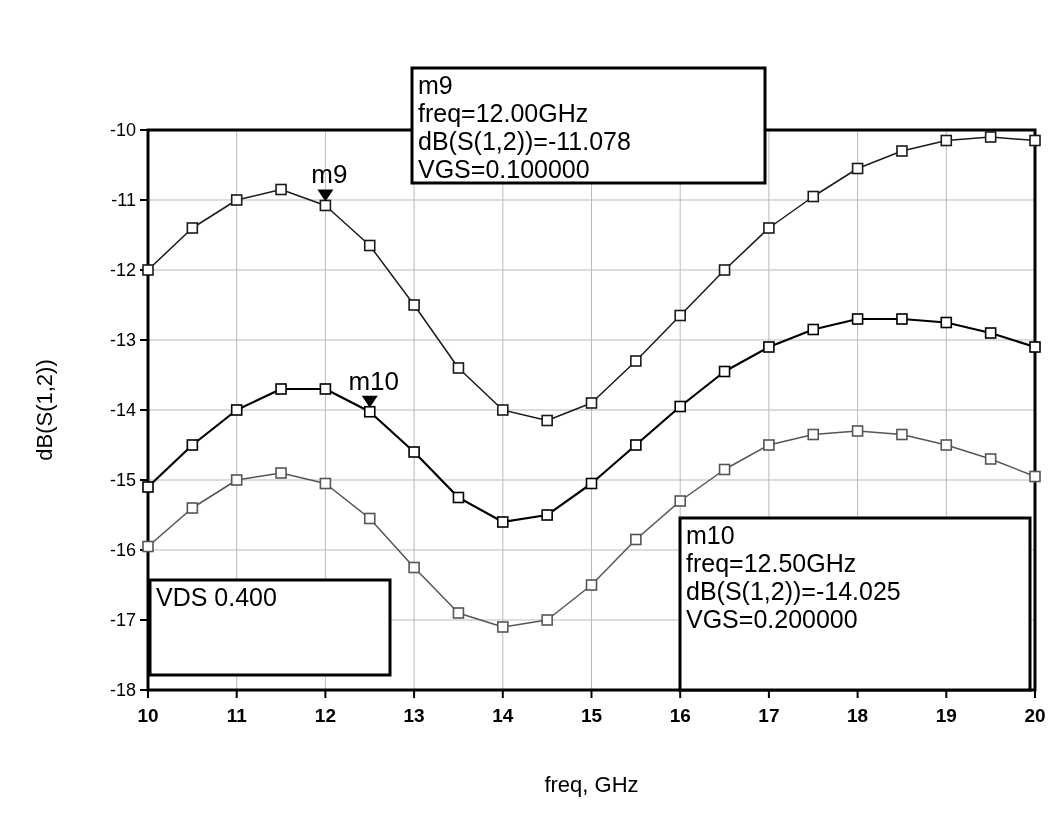 The height and width of the screenshot is (814, 1057). I want to click on y-tick-label: -17, so click(122, 620).